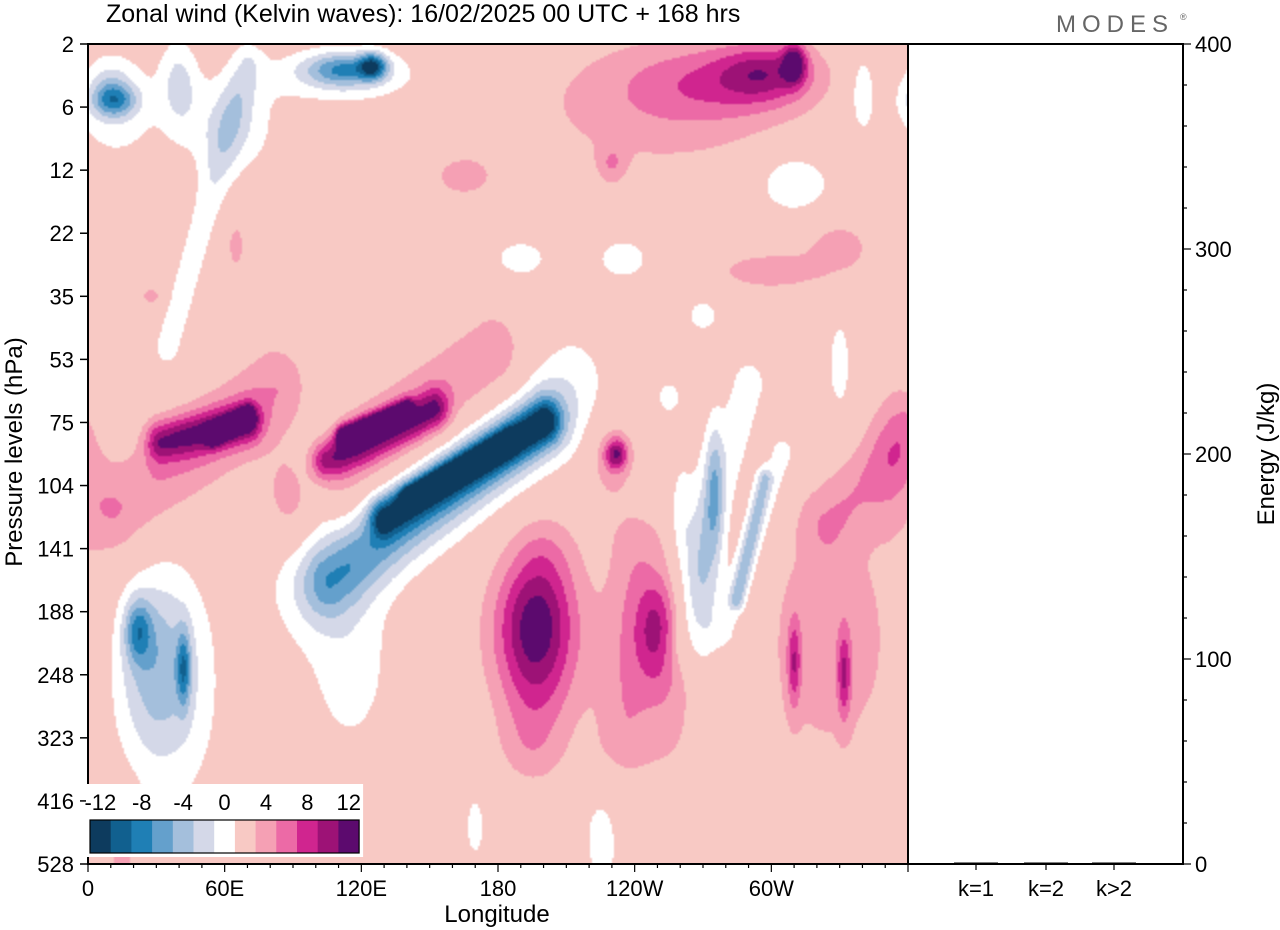  I want to click on y-tick-label: 2, so click(68, 44).